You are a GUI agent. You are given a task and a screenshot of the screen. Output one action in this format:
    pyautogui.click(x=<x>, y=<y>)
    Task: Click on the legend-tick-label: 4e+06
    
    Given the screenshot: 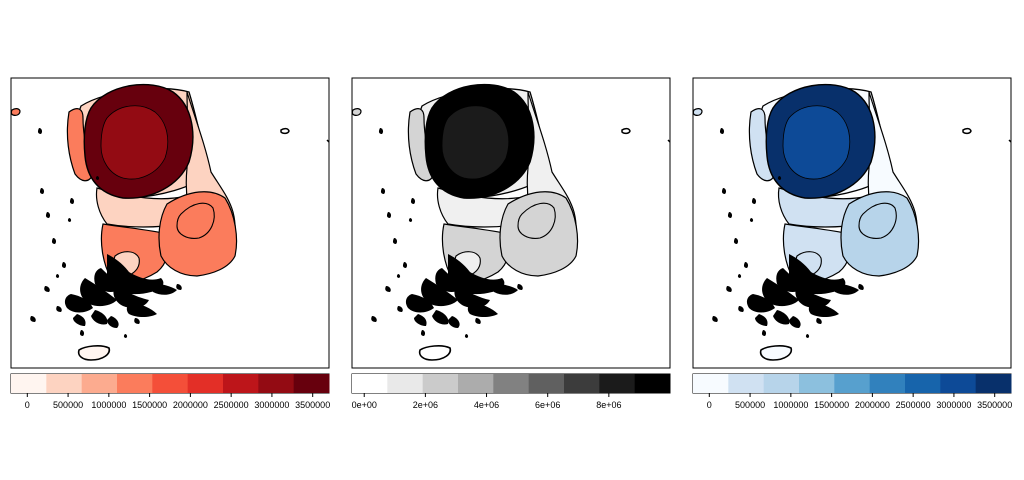 What is the action you would take?
    pyautogui.click(x=486, y=405)
    